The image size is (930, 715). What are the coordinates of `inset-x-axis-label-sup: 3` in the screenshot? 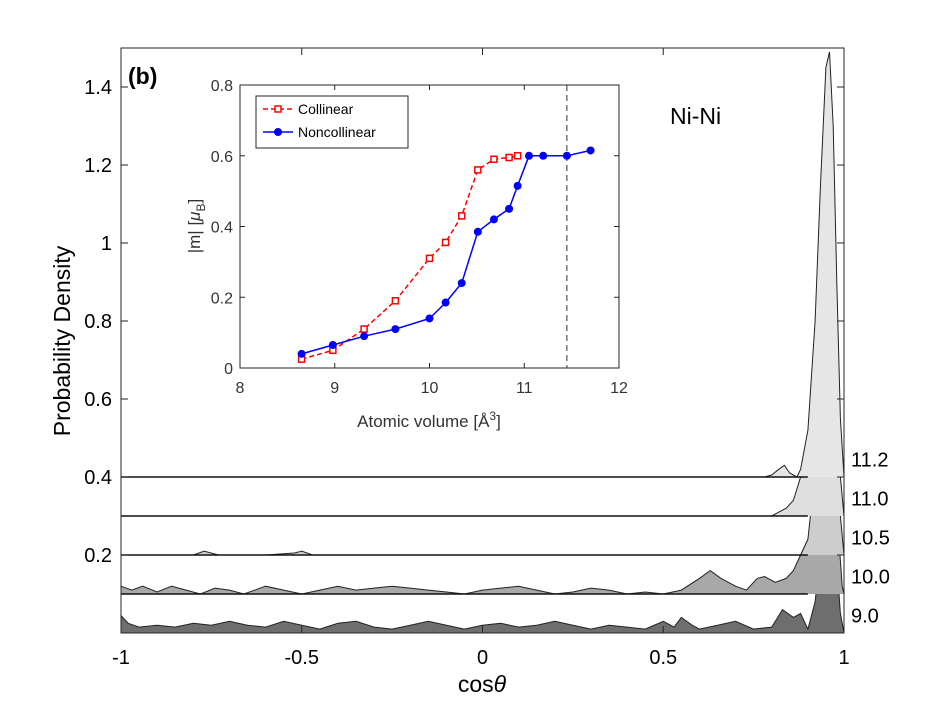 It's located at (492, 416).